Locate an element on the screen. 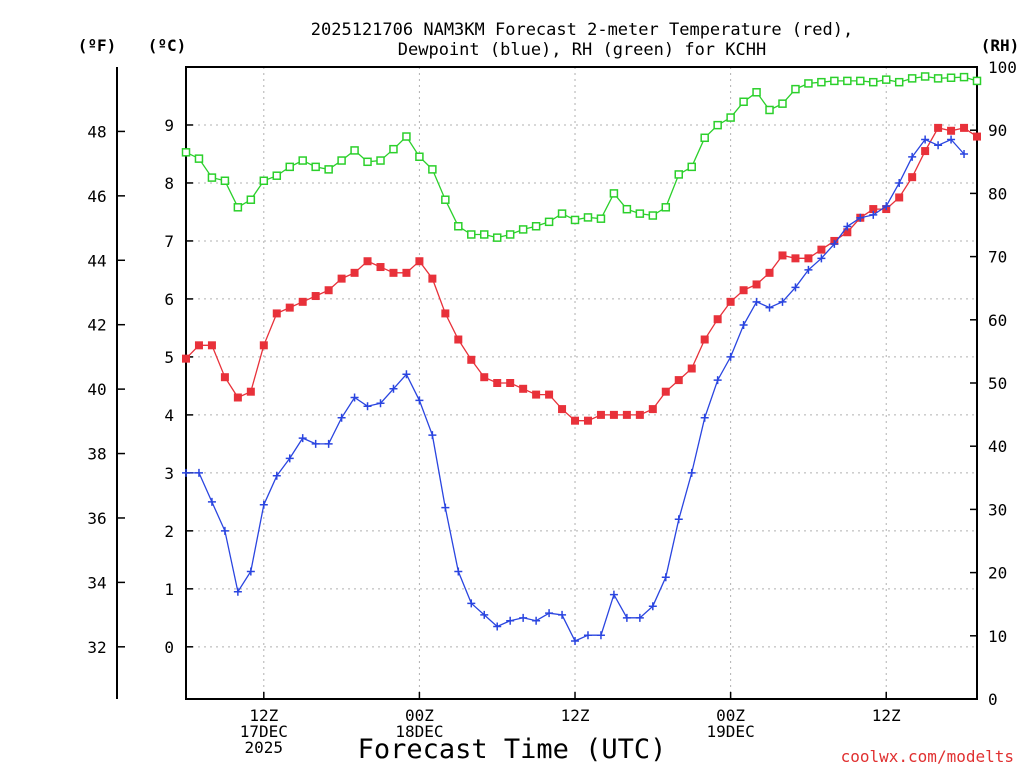  time-tick-label: 2025 is located at coordinates (264, 747).